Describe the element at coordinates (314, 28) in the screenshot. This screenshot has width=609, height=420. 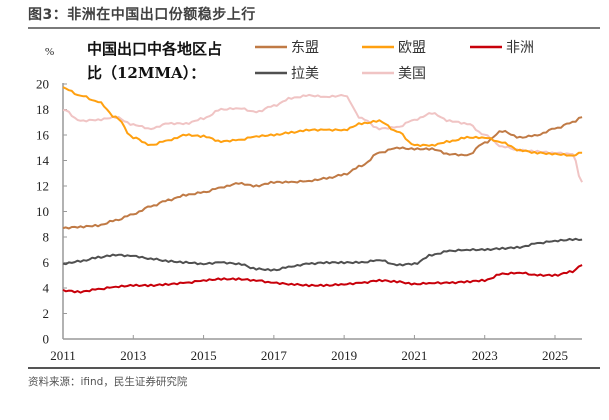
I see `title-divider` at that location.